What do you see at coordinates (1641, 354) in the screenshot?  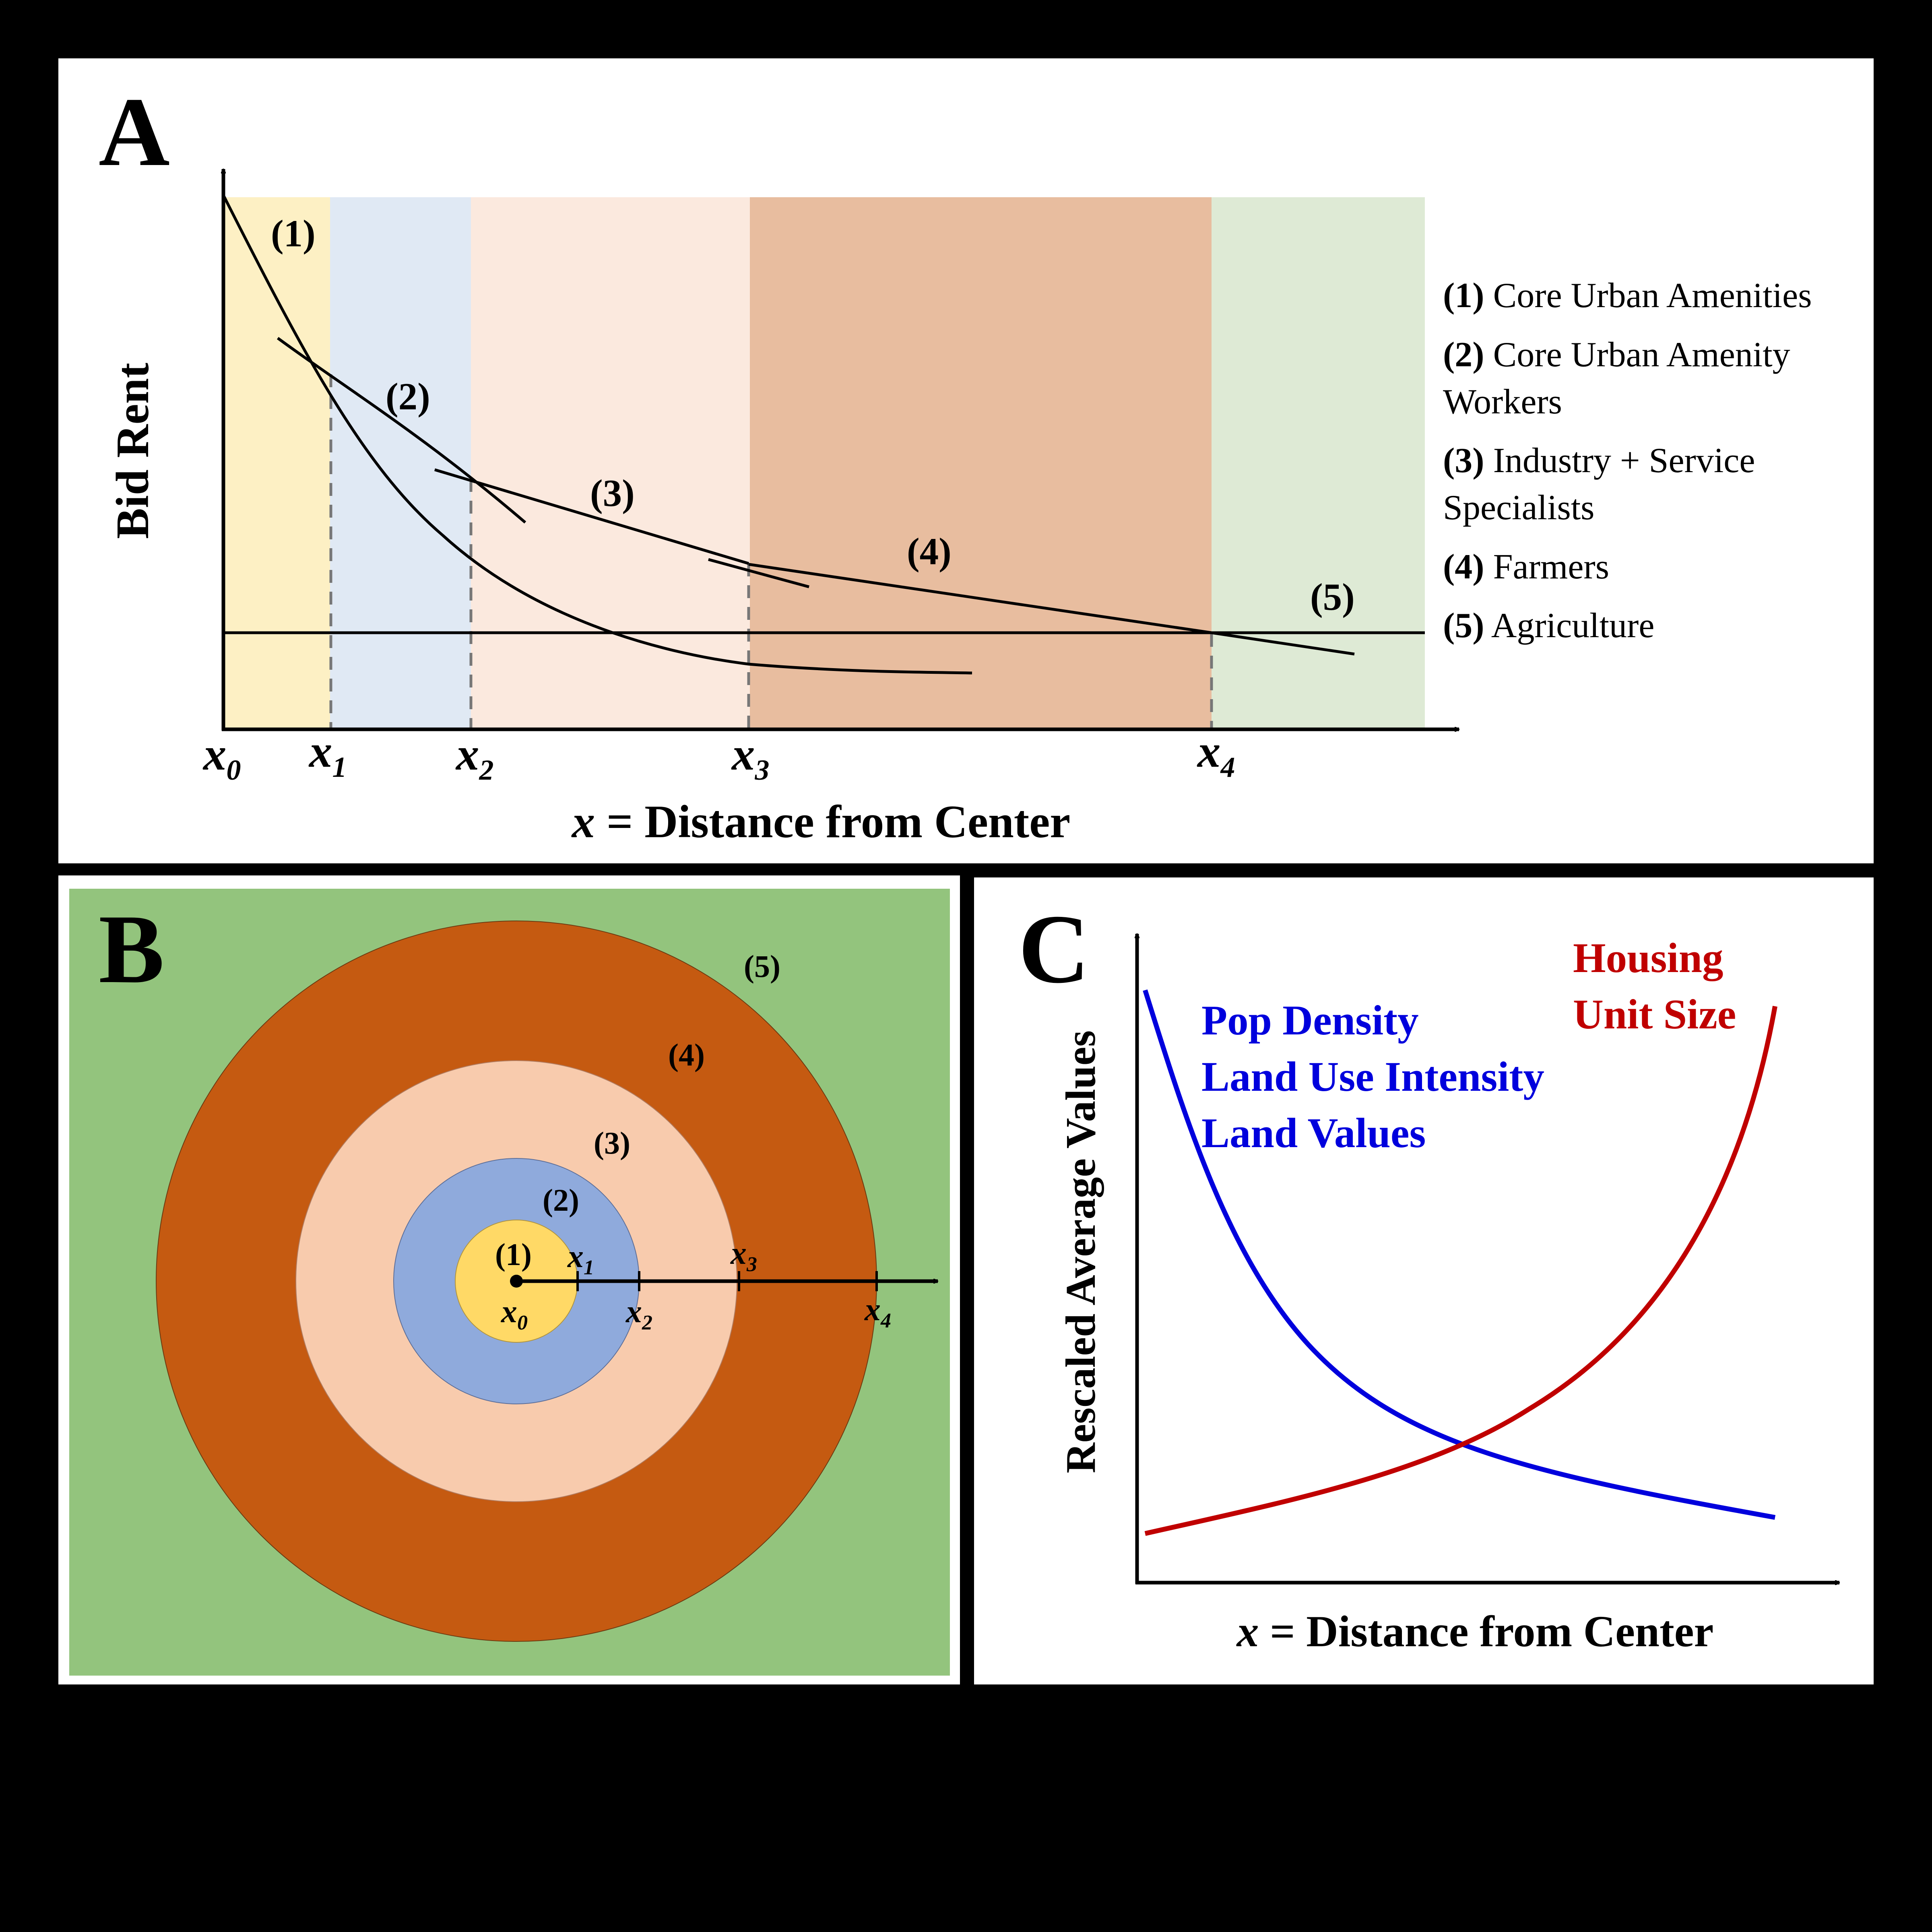 I see `legend-text: Core Urban Amenity` at bounding box center [1641, 354].